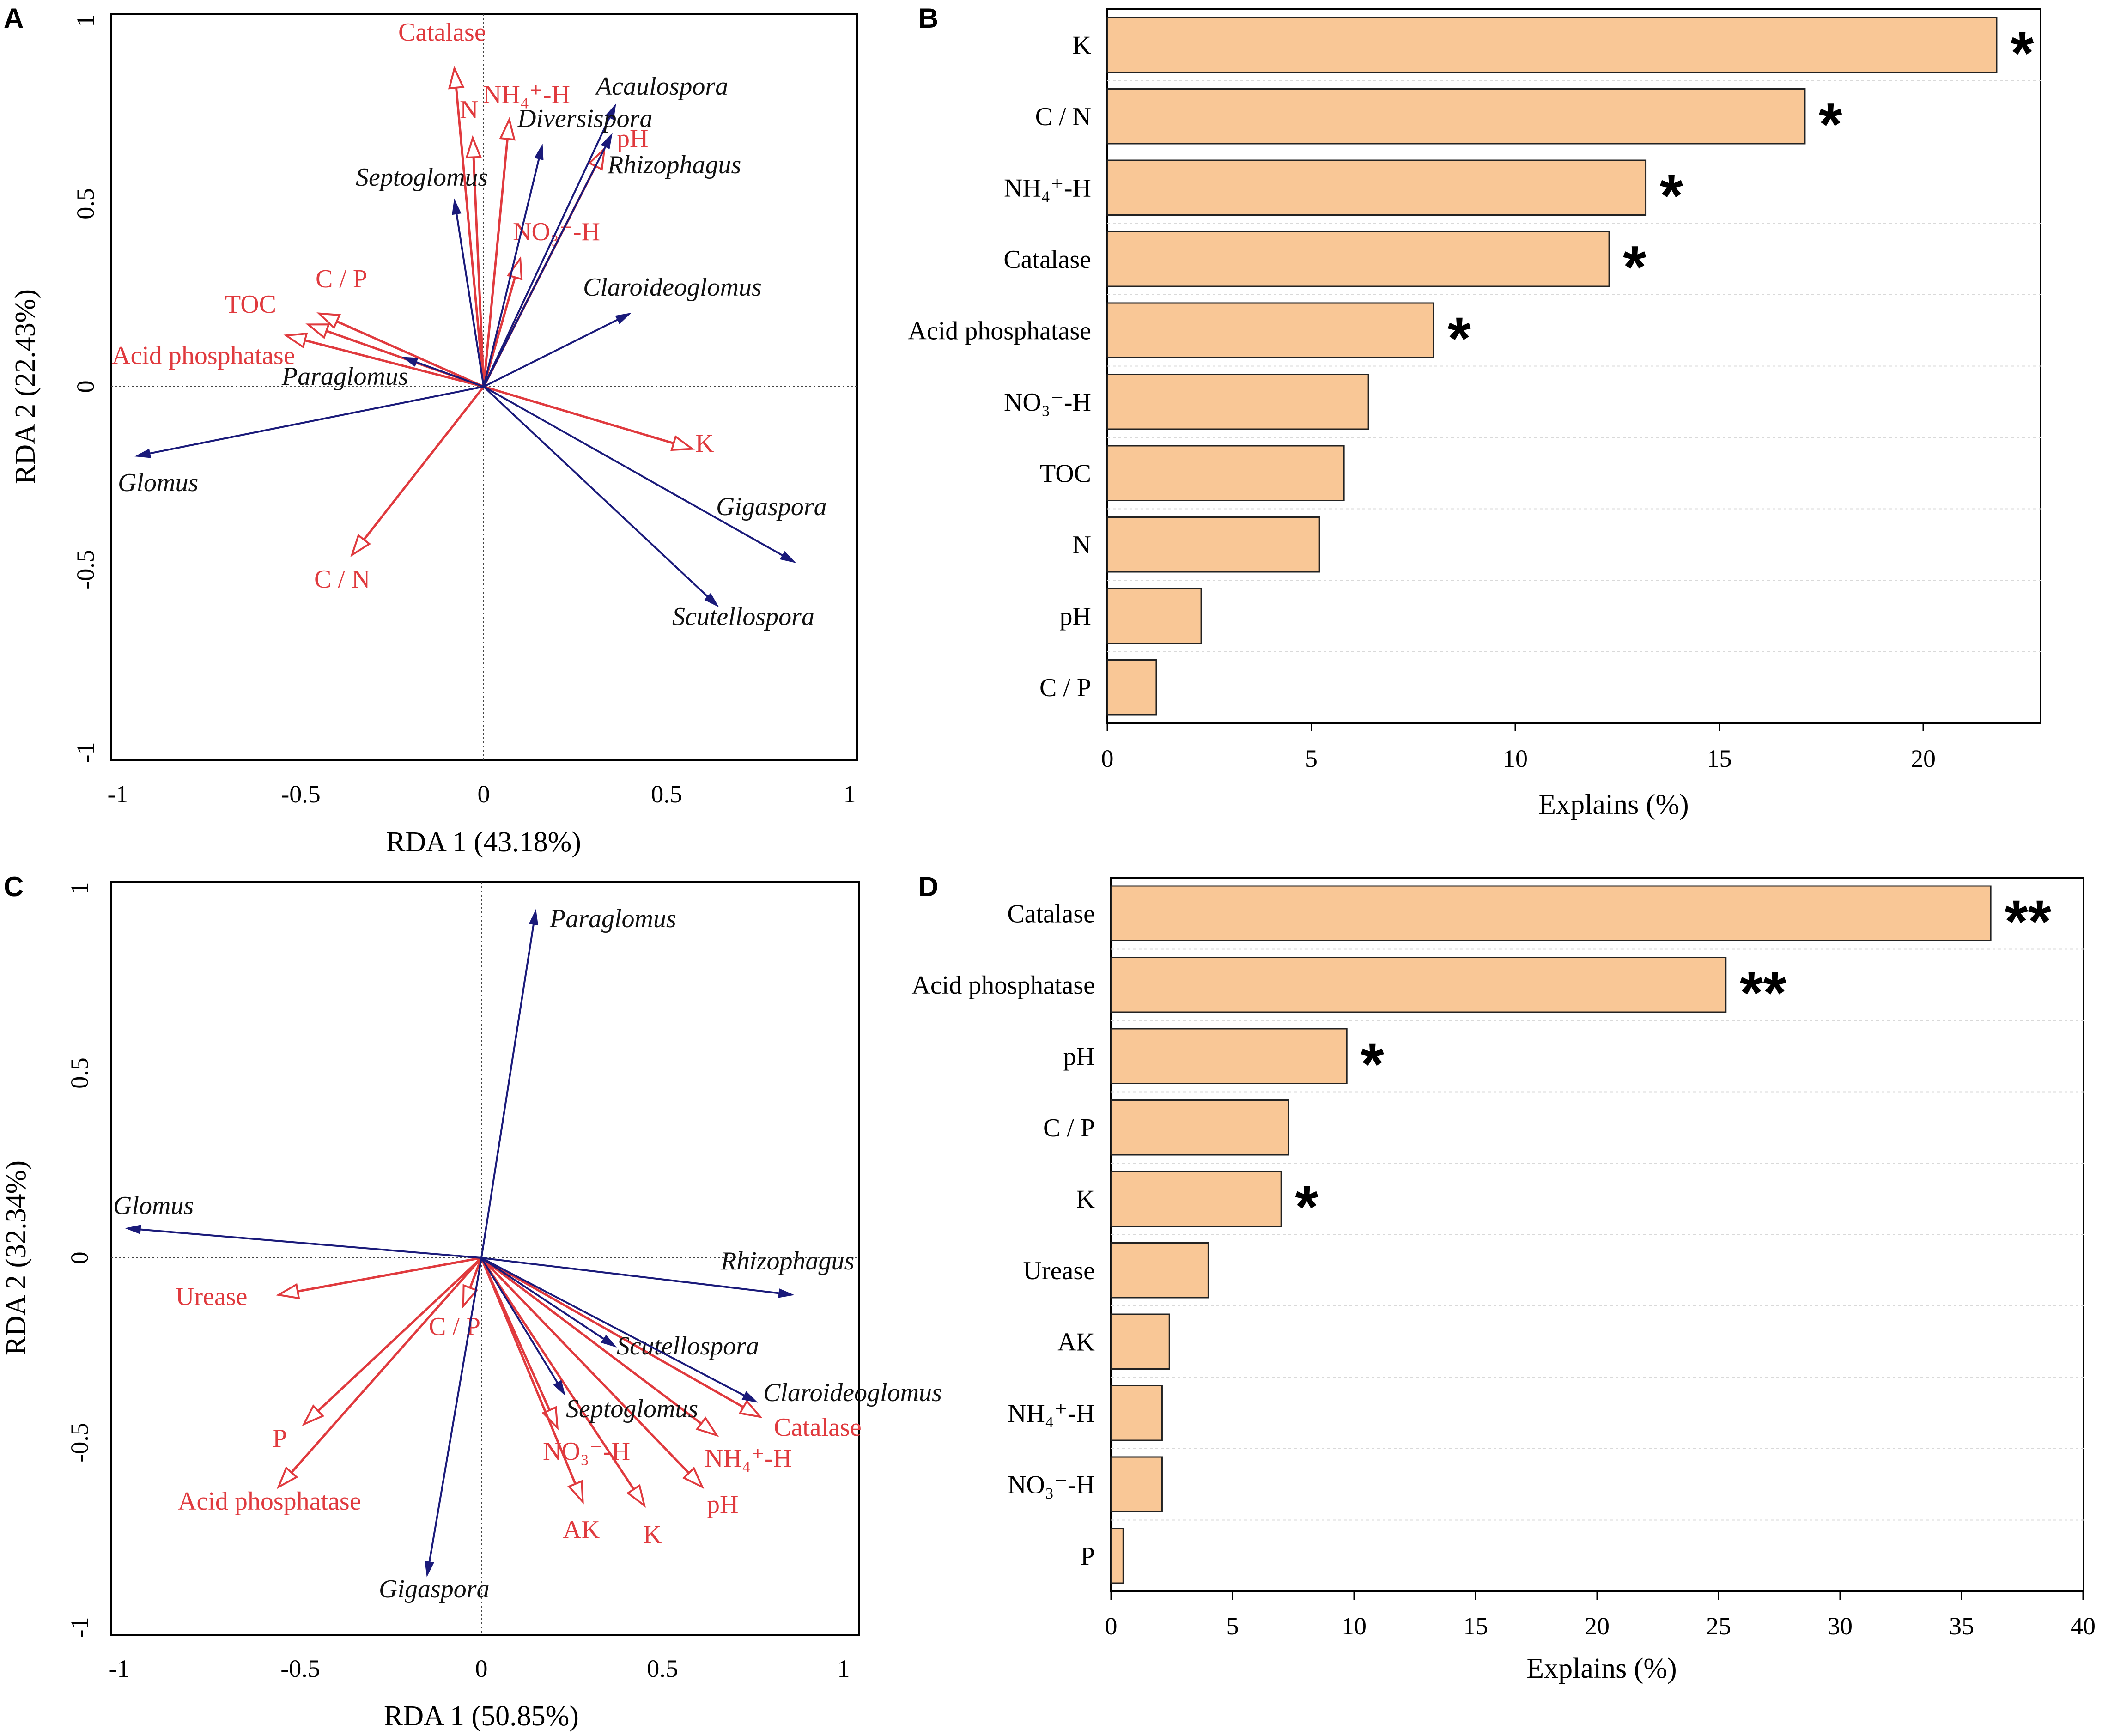 Image resolution: width=2102 pixels, height=1736 pixels. What do you see at coordinates (1107, 759) in the screenshot?
I see `x-tick-label: 0` at bounding box center [1107, 759].